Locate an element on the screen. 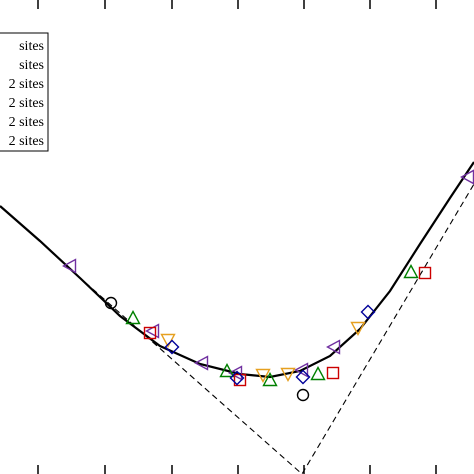  legend-entry-5: 2 sites is located at coordinates (26, 122).